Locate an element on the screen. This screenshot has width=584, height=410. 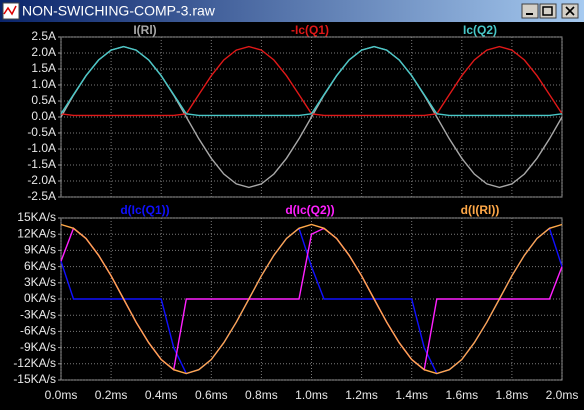
y-tick-label: 15KA/s is located at coordinates (36, 217).